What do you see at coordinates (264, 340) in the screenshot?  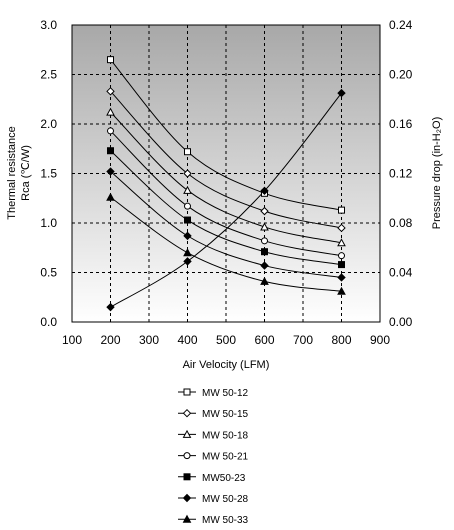 I see `x-tick-label: 600` at bounding box center [264, 340].